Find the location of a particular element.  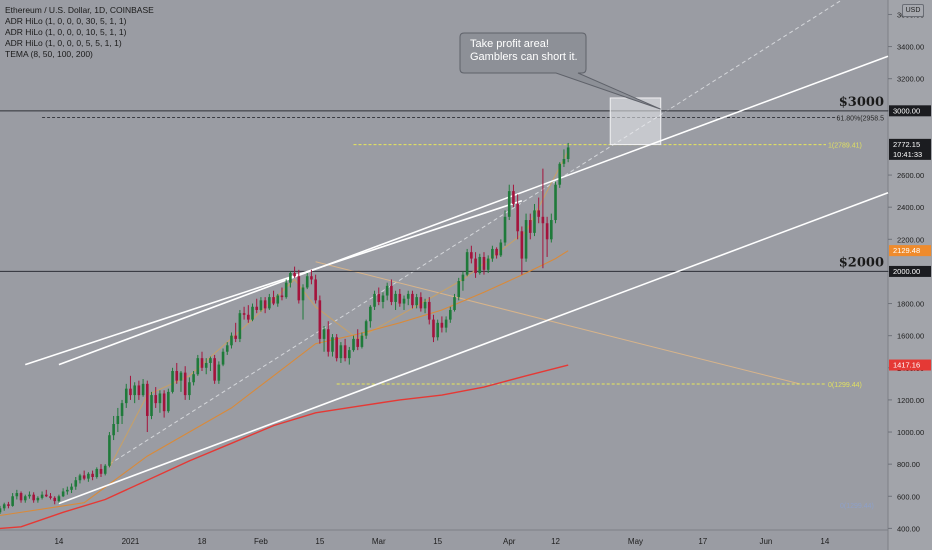

y-tick-label: 3200.00 is located at coordinates (910, 79).